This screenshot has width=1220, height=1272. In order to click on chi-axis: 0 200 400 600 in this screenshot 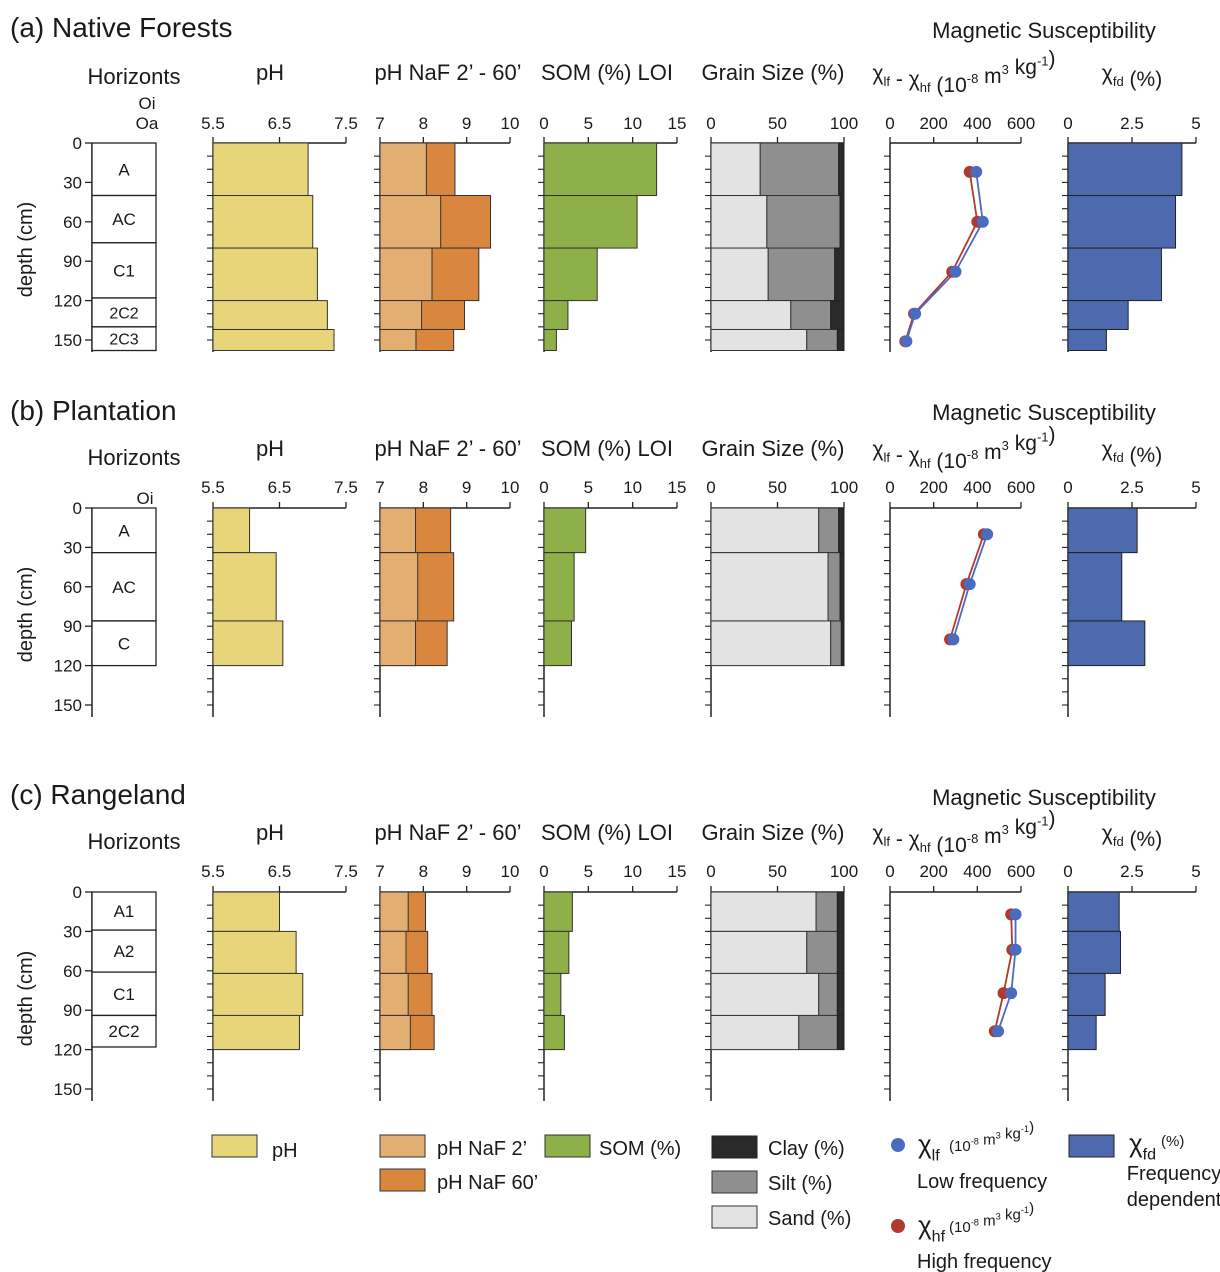, I will do `click(959, 981)`.